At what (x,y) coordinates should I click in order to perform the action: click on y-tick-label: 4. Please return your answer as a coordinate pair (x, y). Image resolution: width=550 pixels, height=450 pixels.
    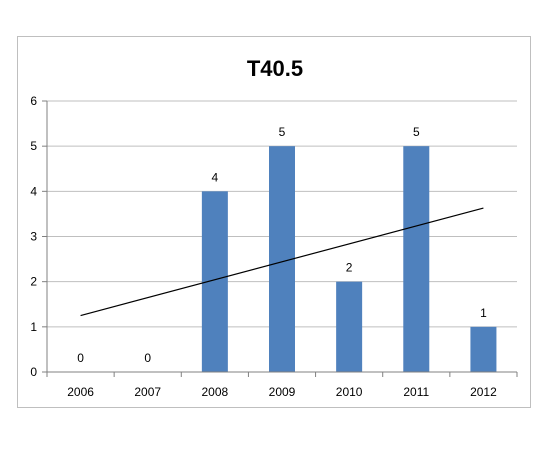
    Looking at the image, I should click on (33, 191).